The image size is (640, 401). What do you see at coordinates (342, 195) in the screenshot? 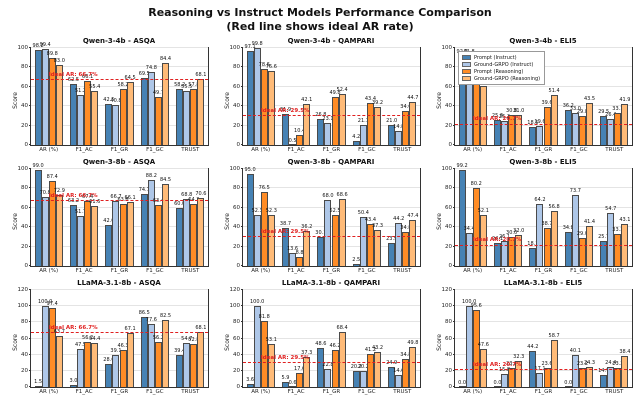
I see `bar-value-label: 68.6` at bounding box center [342, 195].